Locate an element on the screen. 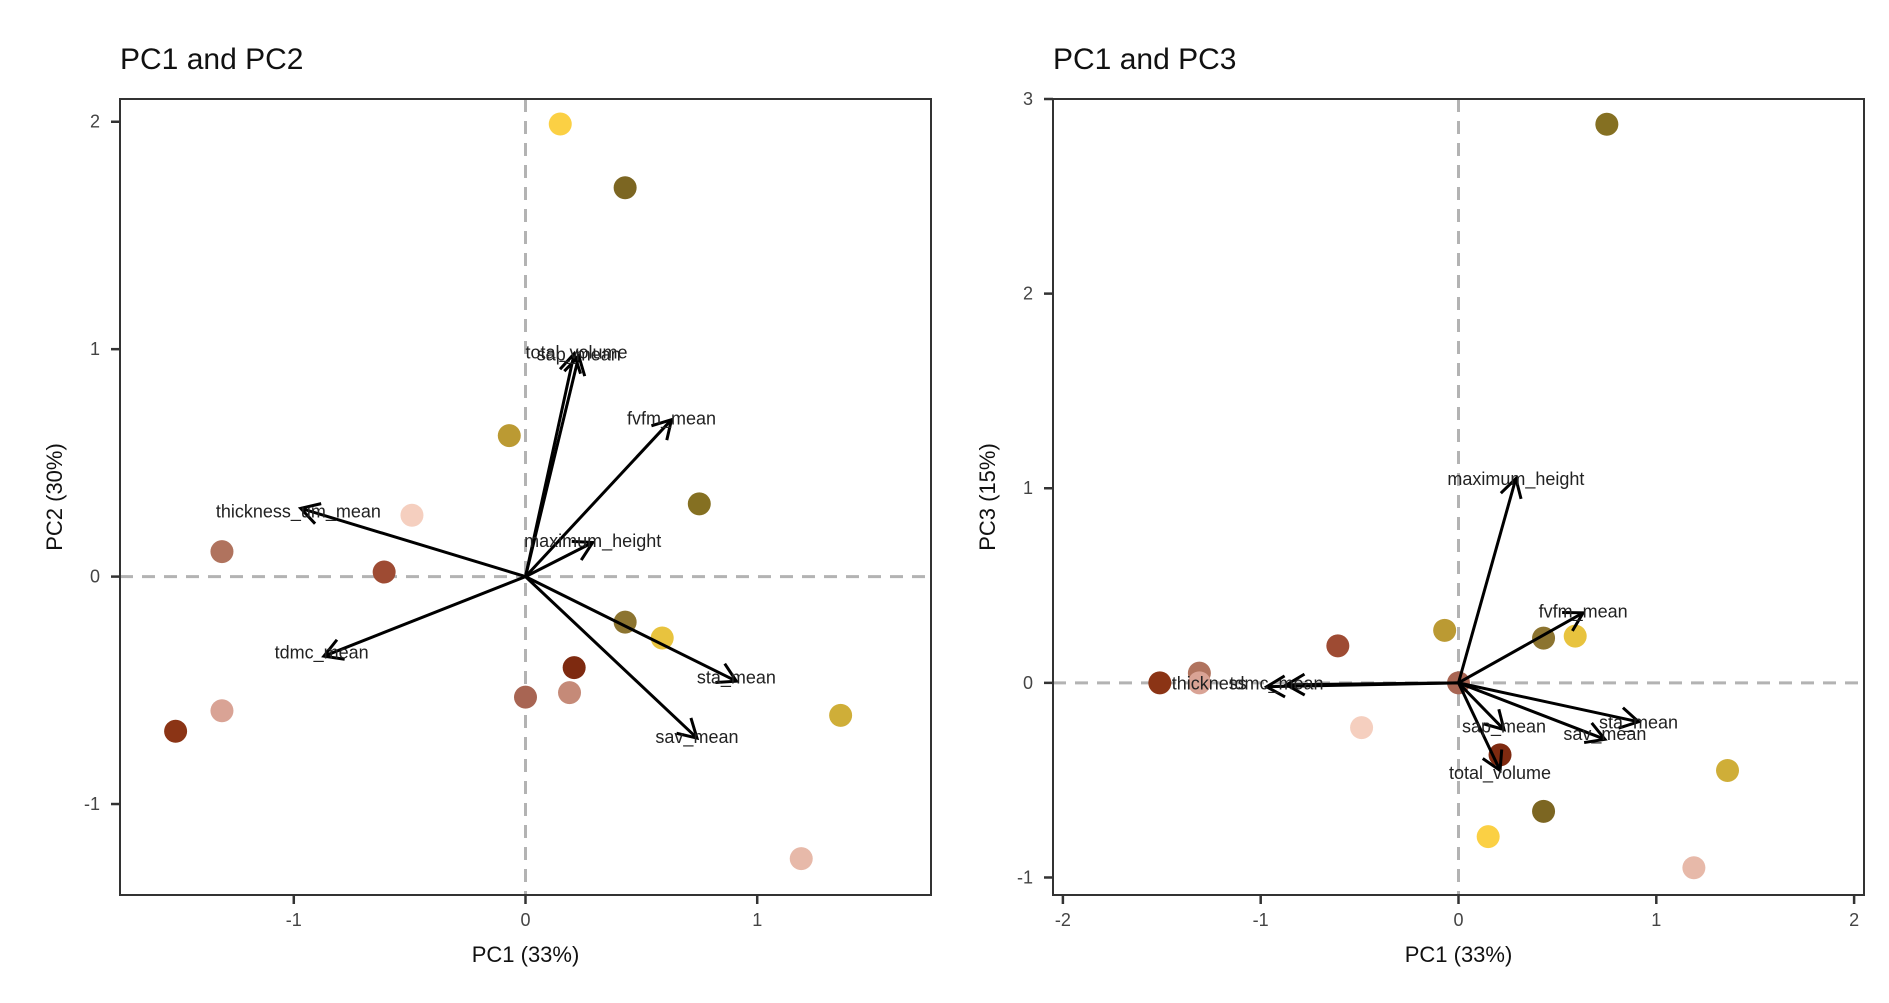 This screenshot has height=1003, width=1889. loading-label: thickness_um_mean is located at coordinates (298, 512).